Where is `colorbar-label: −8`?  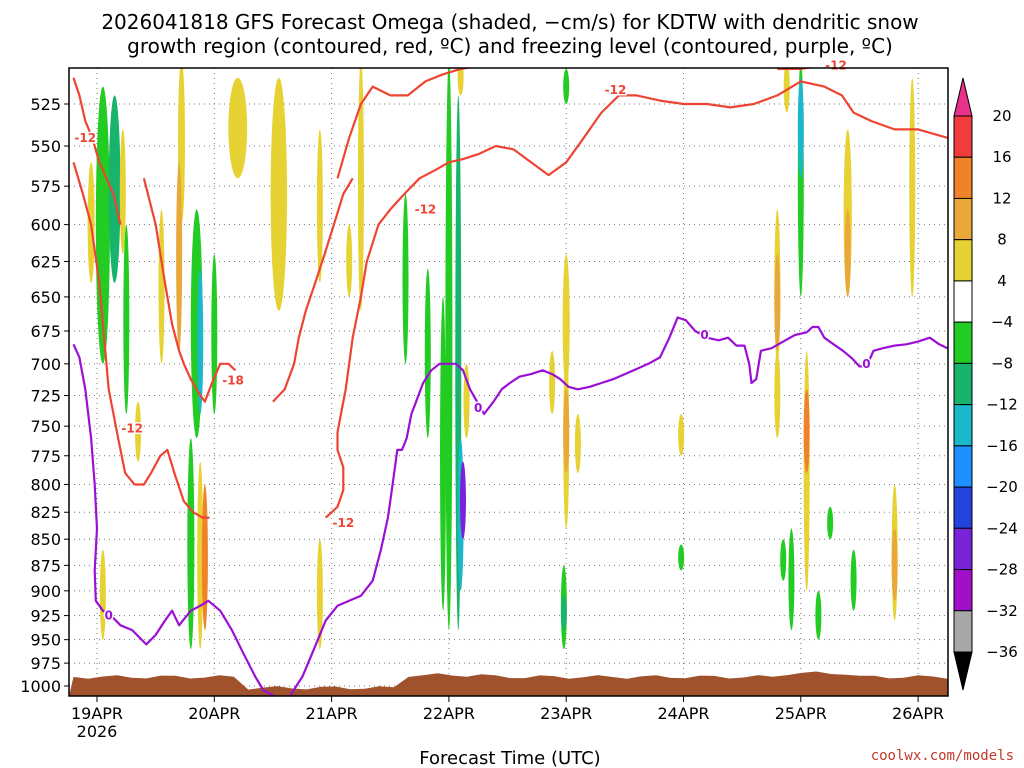
colorbar-label: −8 is located at coordinates (1002, 363).